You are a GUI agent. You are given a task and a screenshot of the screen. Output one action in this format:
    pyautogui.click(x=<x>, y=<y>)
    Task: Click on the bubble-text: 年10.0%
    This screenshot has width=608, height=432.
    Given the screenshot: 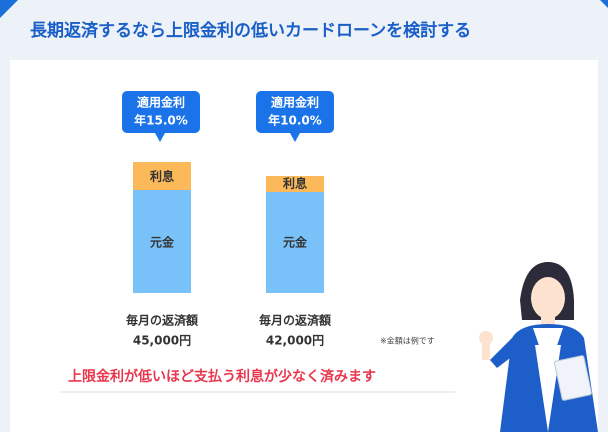 What is the action you would take?
    pyautogui.click(x=295, y=120)
    